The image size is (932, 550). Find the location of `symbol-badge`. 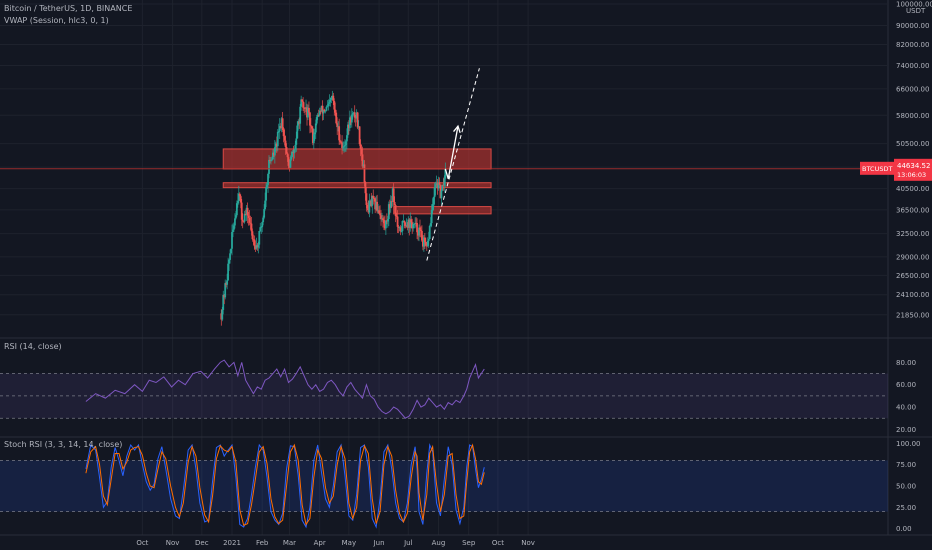

symbol-badge is located at coordinates (877, 168).